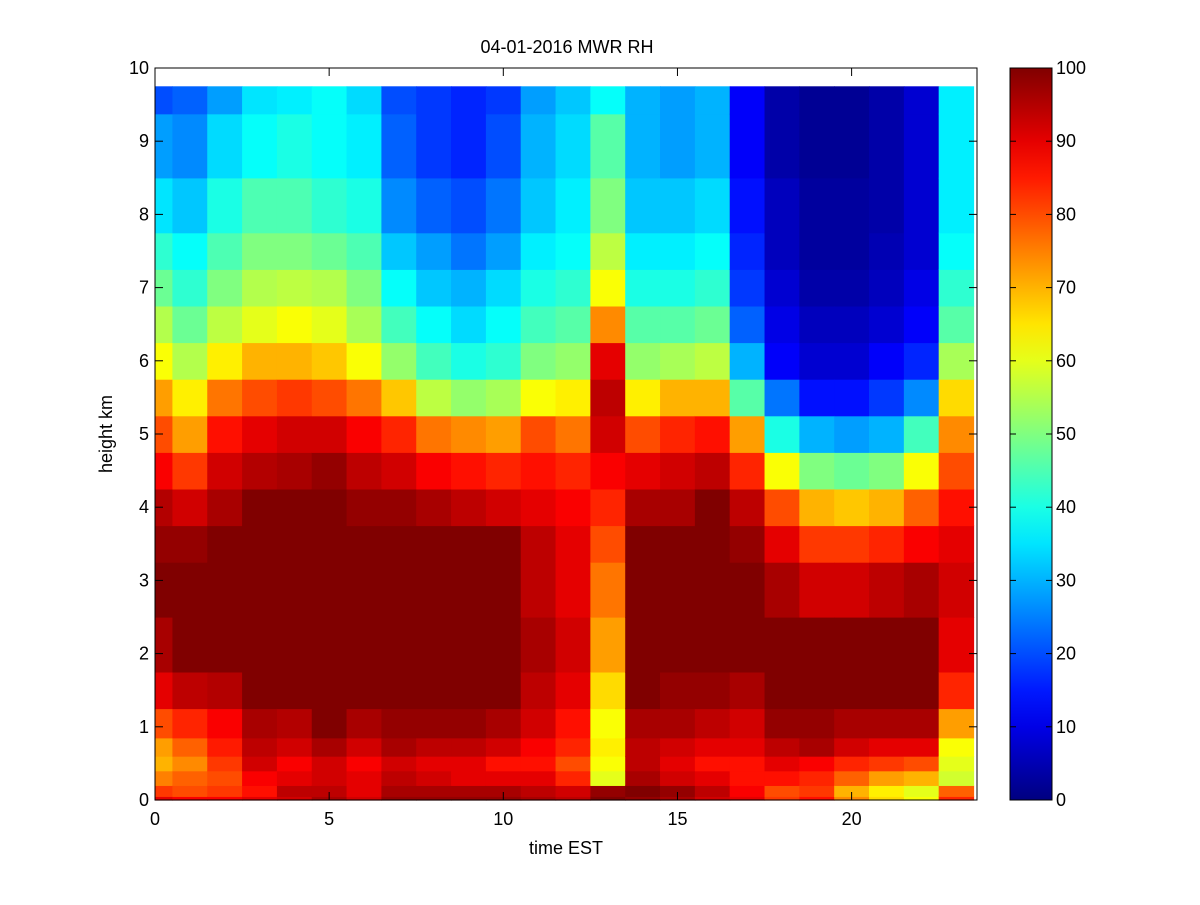 The image size is (1200, 905). Describe the element at coordinates (1066, 214) in the screenshot. I see `colorbar-tick-label: 80` at that location.